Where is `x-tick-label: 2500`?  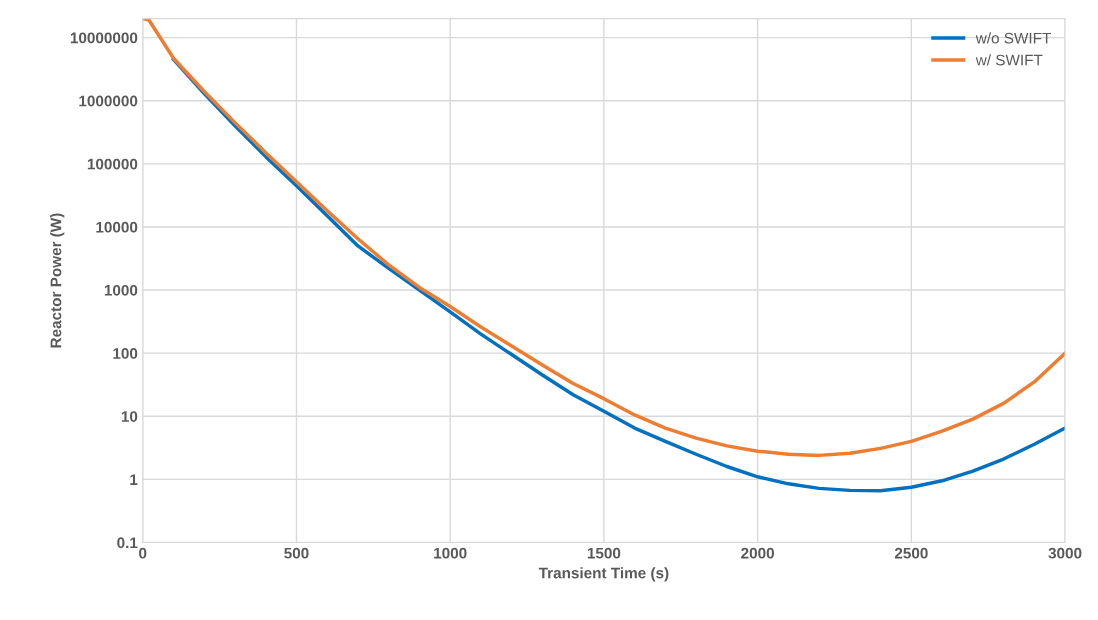
x-tick-label: 2500 is located at coordinates (911, 553).